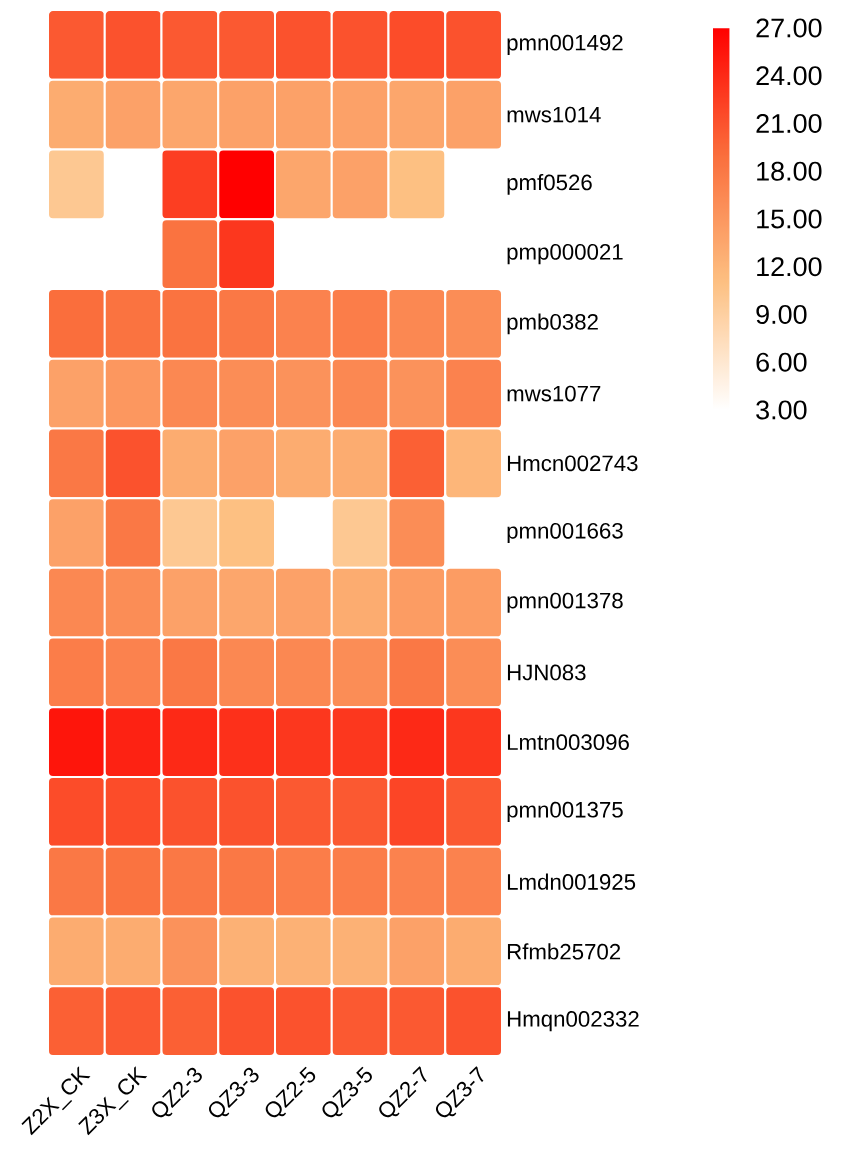 The height and width of the screenshot is (1154, 848). I want to click on color-bar-label: 6.00, so click(781, 362).